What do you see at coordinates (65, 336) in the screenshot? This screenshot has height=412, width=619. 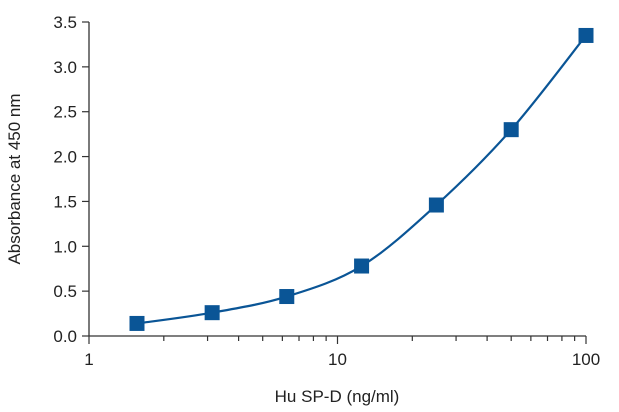 I see `y-tick-label: 0.0` at bounding box center [65, 336].